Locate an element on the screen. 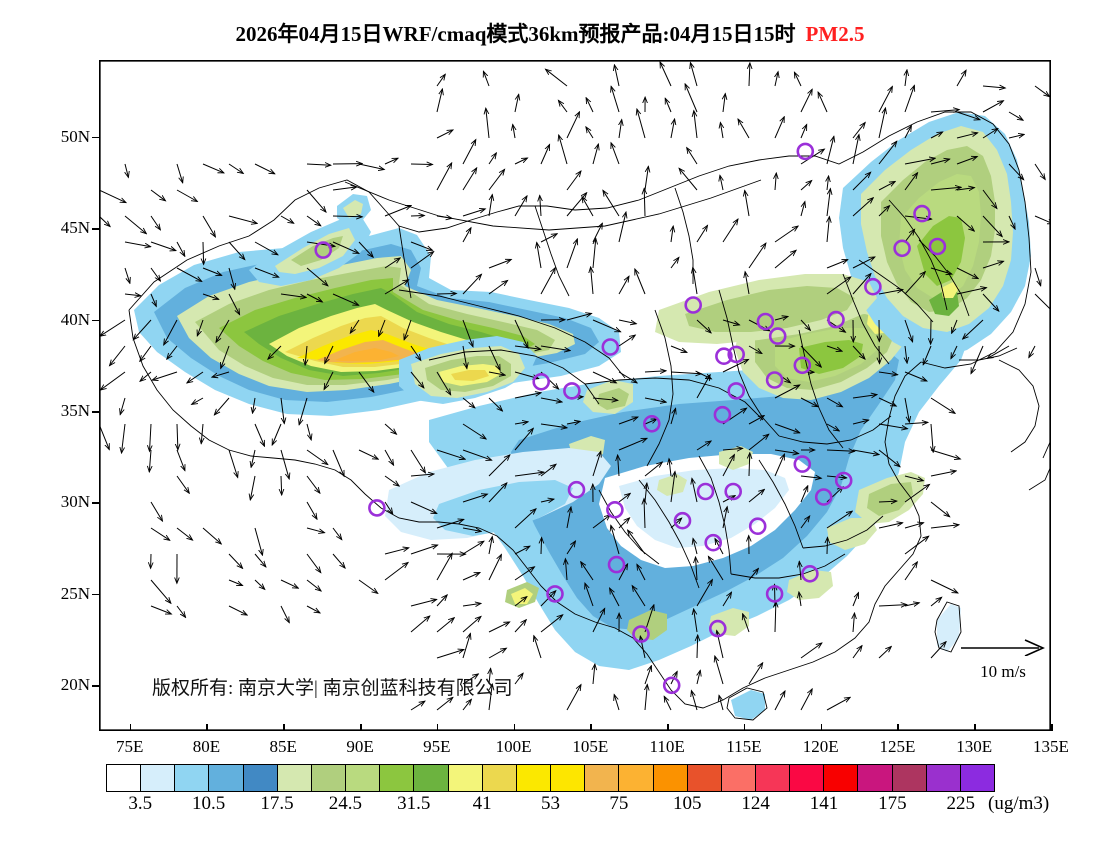 Image resolution: width=1100 pixels, height=850 pixels. x-tick-mark is located at coordinates (591, 727).